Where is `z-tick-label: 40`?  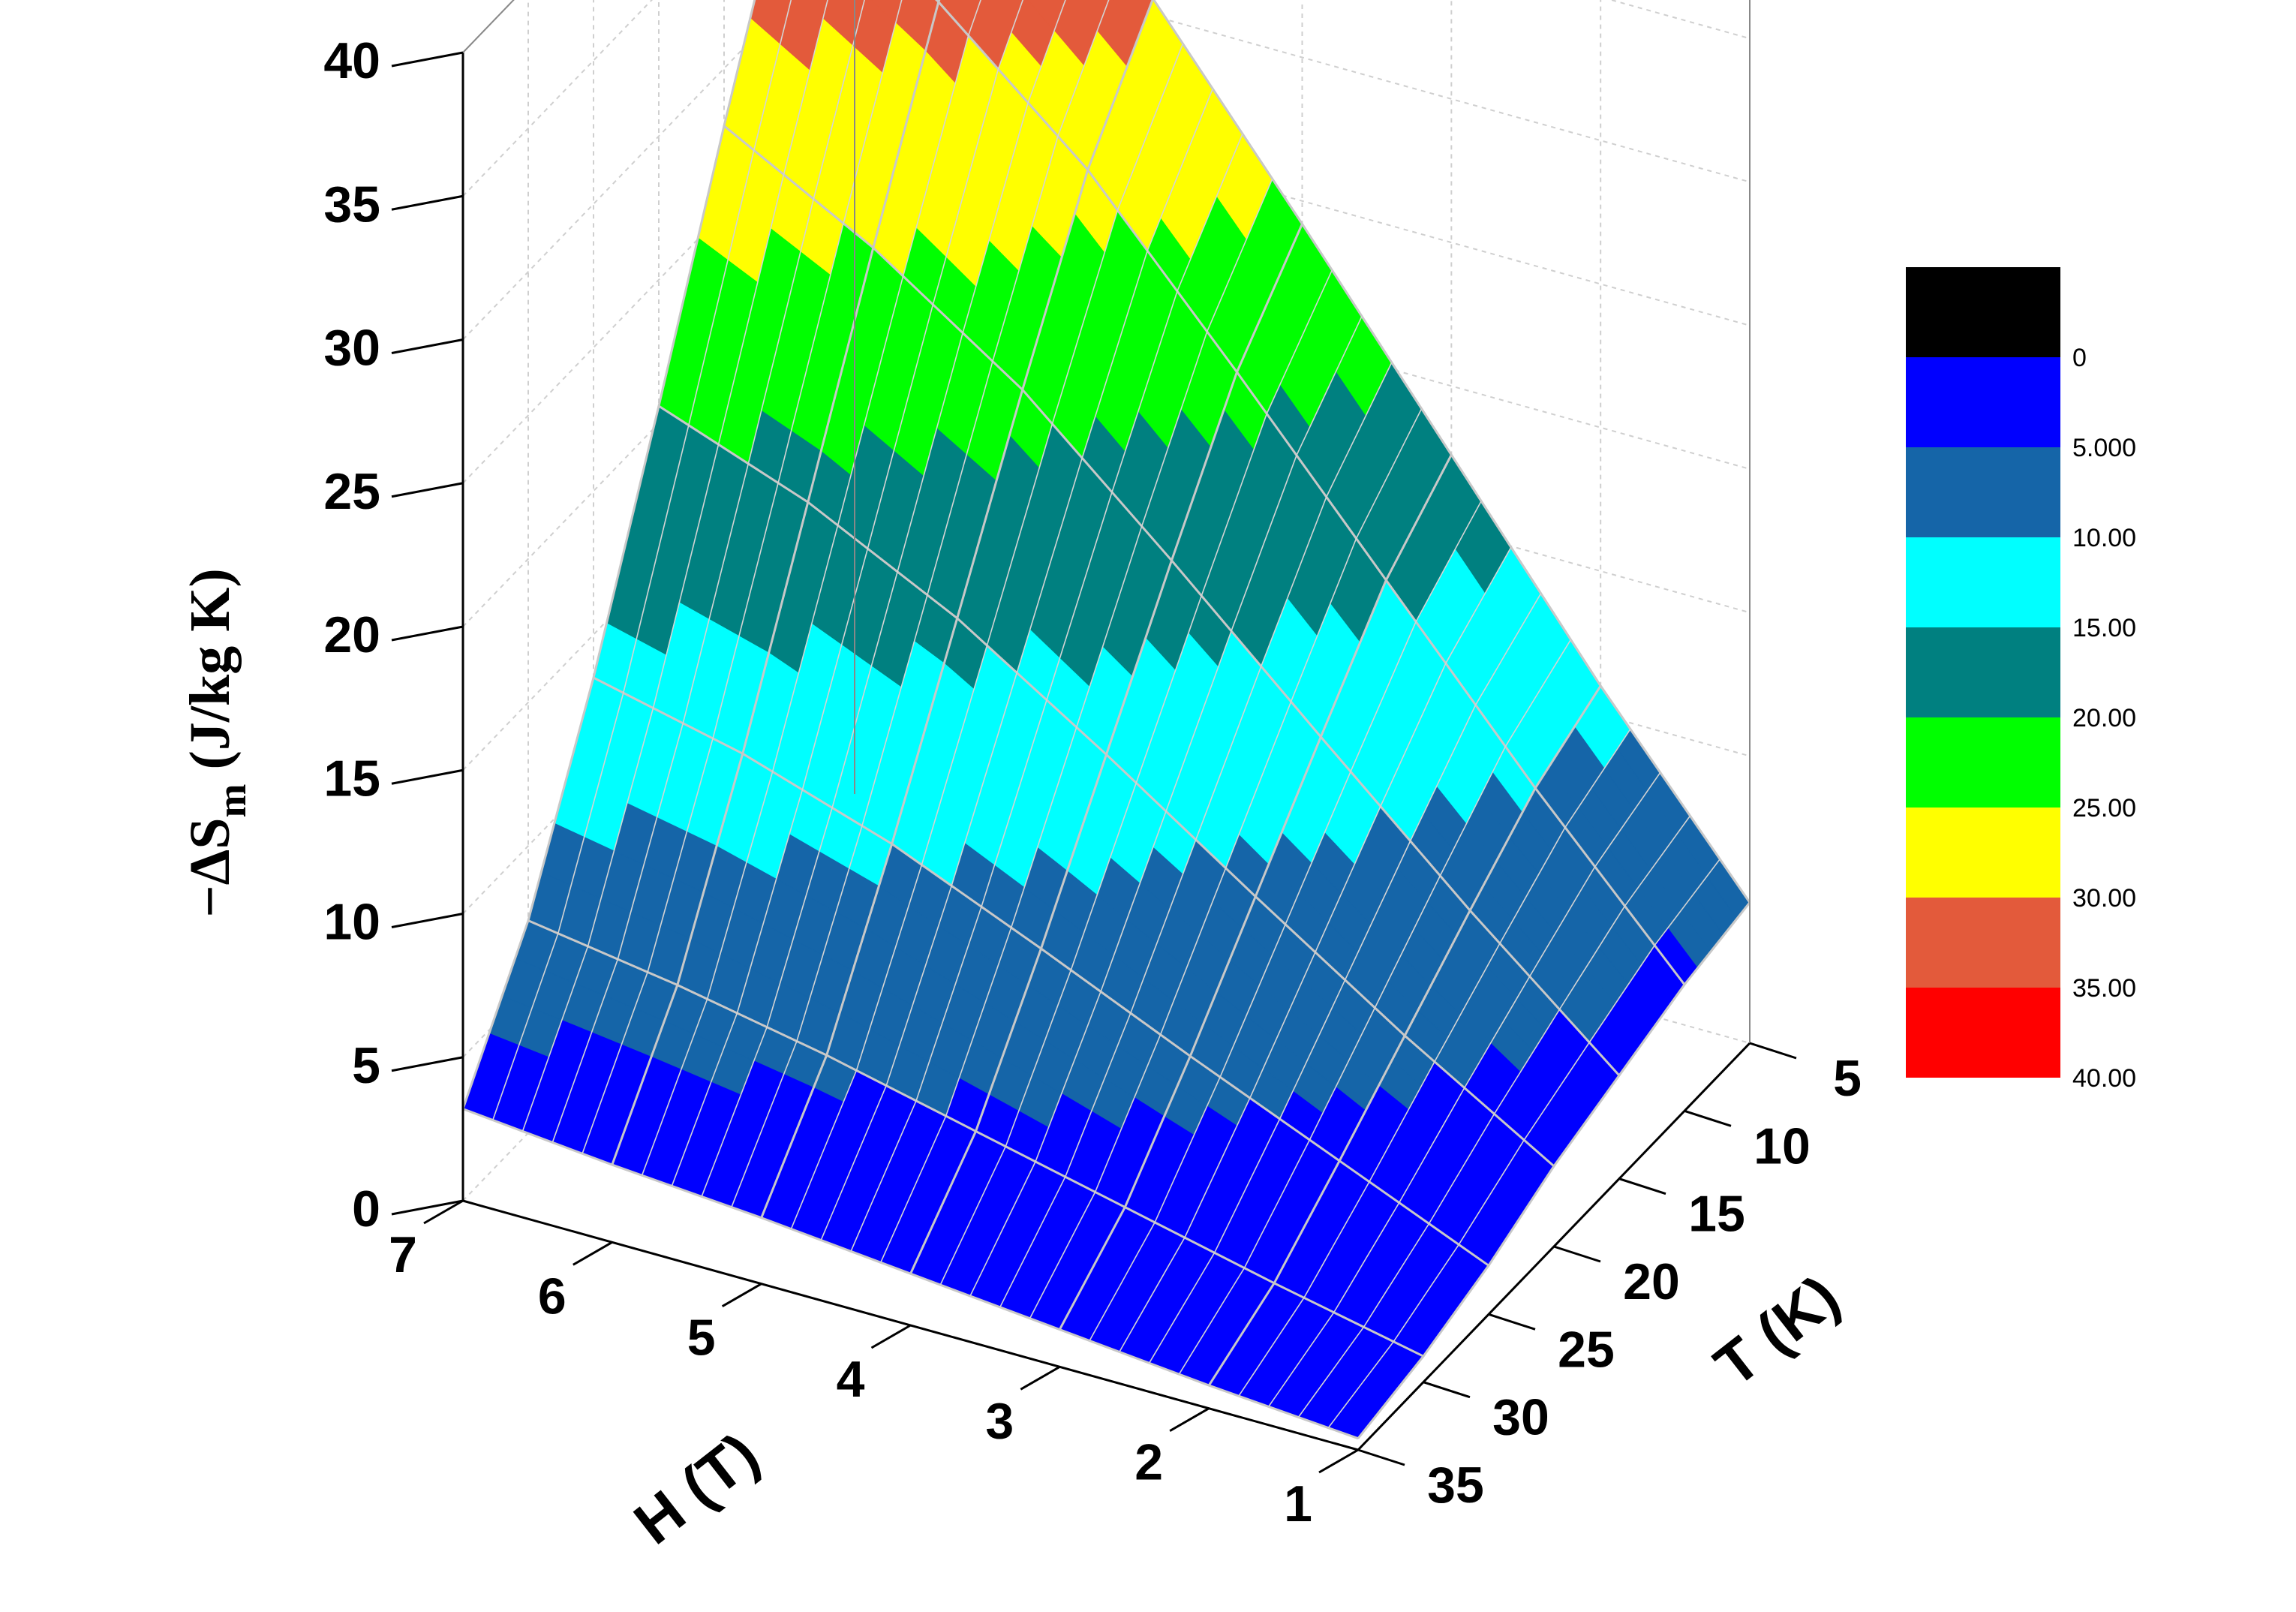
z-tick-label: 40 is located at coordinates (351, 61).